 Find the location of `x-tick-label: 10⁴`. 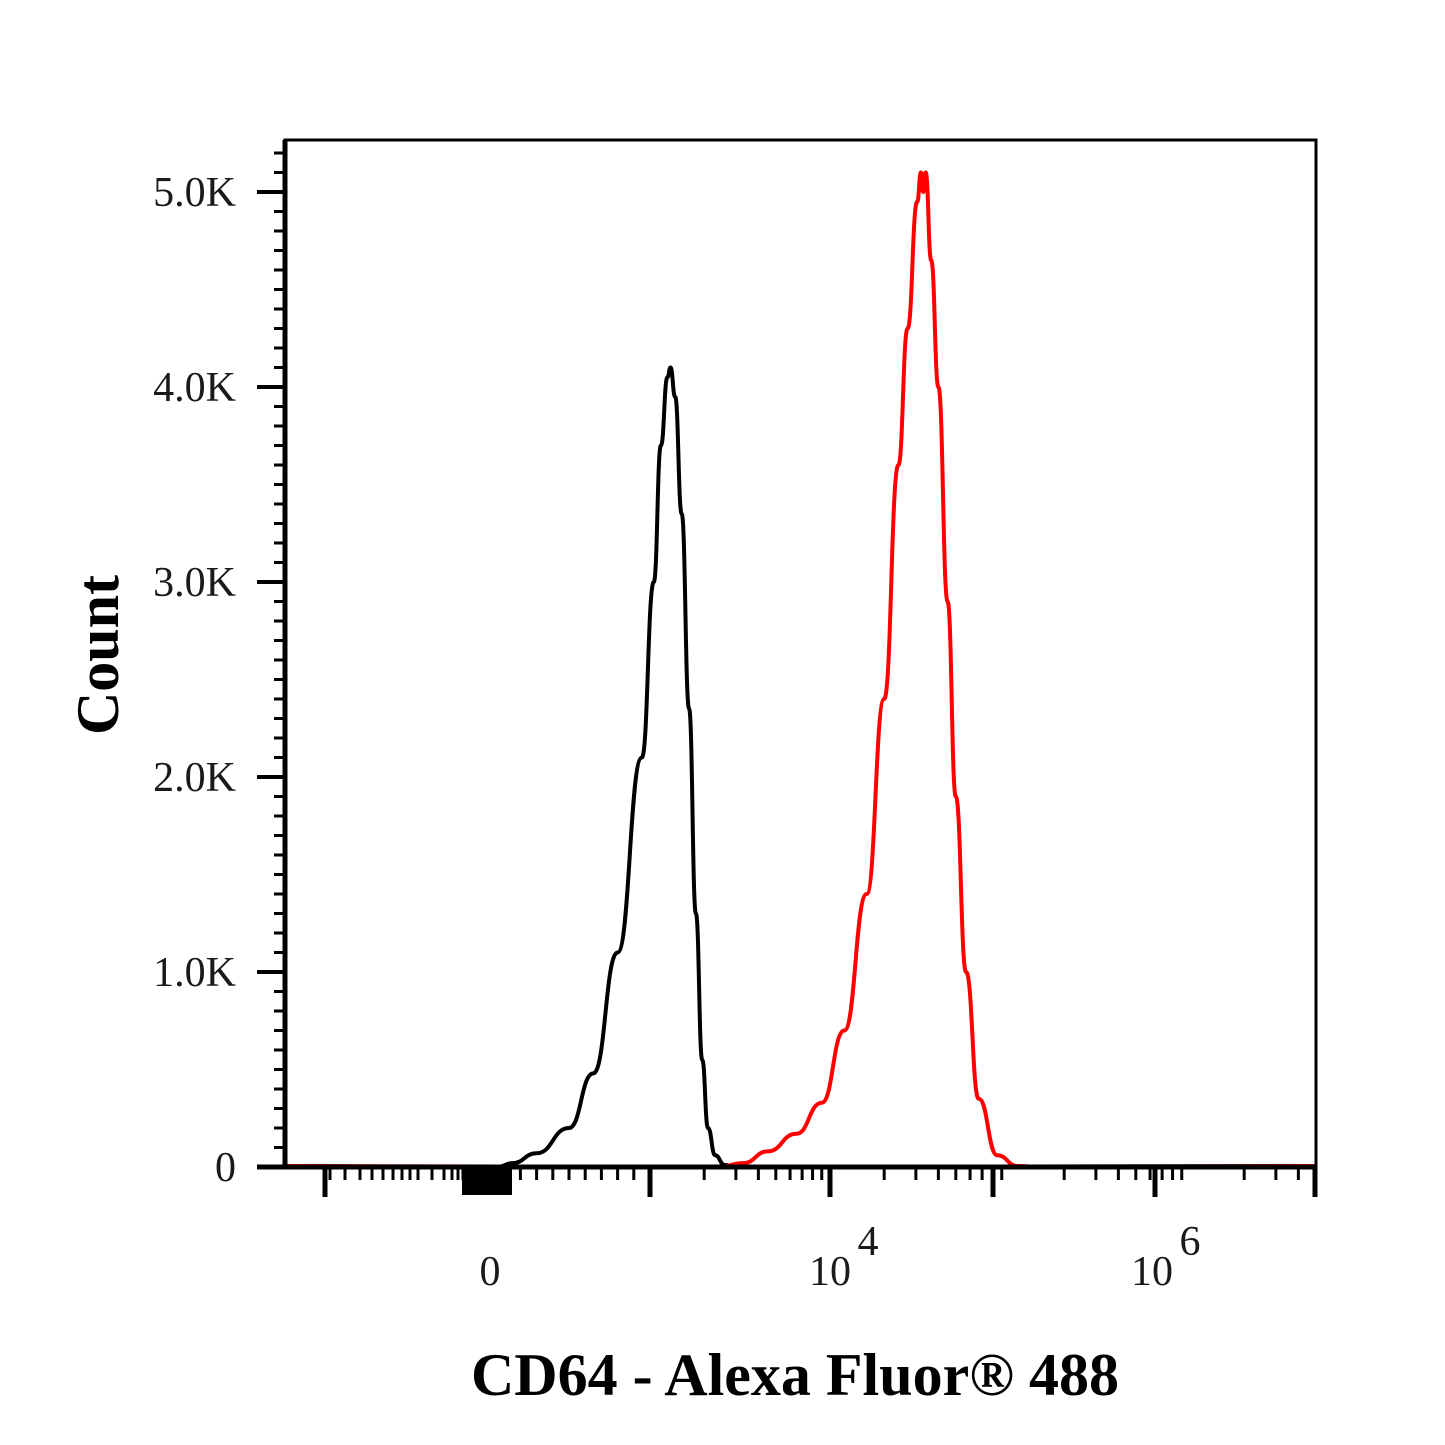

x-tick-label: 10⁴ is located at coordinates (844, 1257).